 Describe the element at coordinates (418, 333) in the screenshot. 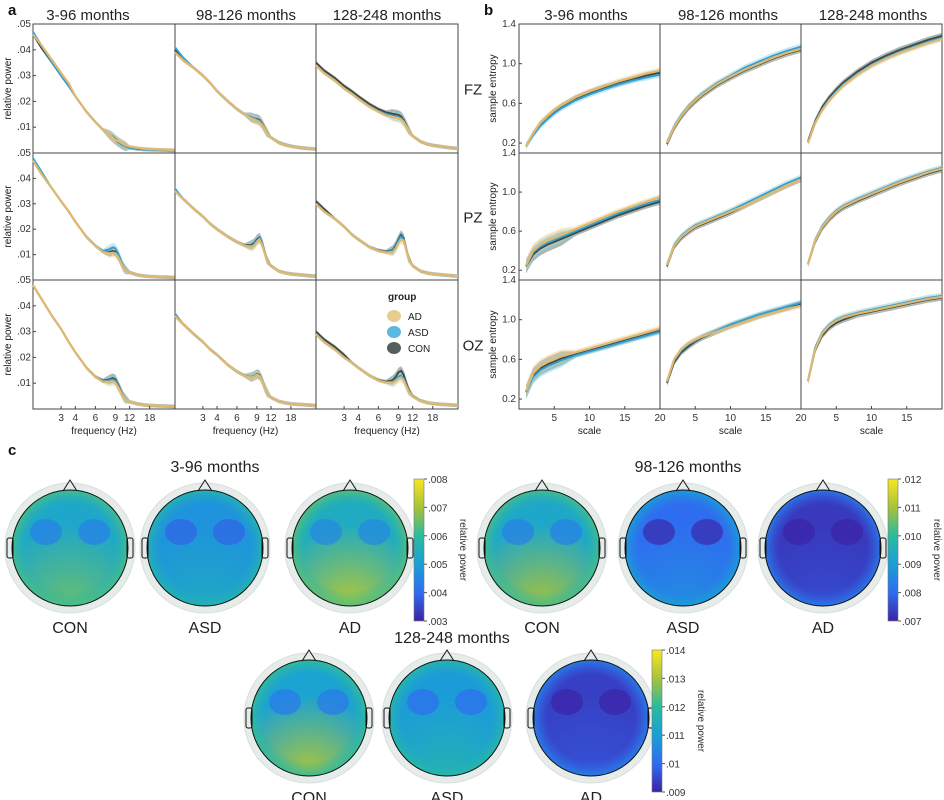

I see `legend-label-asd: ASD` at that location.